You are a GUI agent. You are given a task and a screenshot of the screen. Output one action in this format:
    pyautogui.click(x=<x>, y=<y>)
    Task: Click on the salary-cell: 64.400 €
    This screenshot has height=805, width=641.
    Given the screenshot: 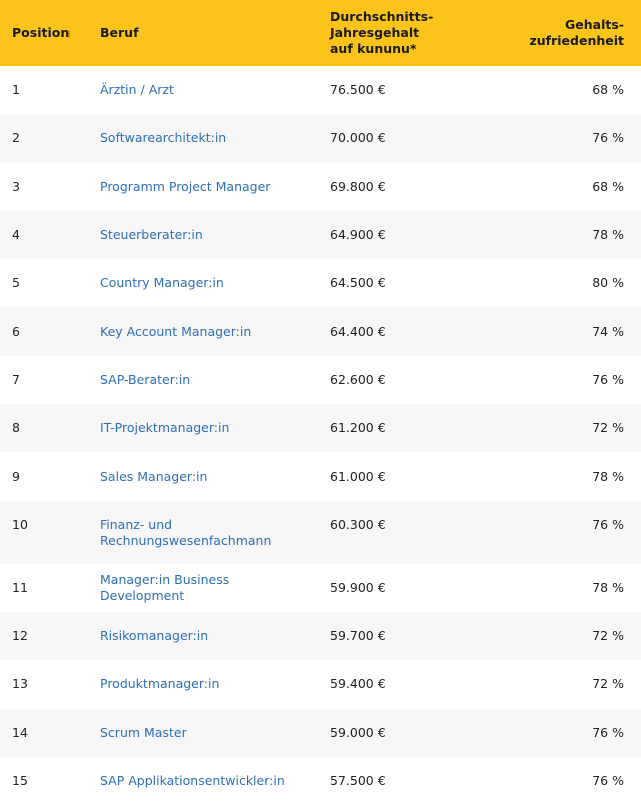 What is the action you would take?
    pyautogui.click(x=358, y=331)
    